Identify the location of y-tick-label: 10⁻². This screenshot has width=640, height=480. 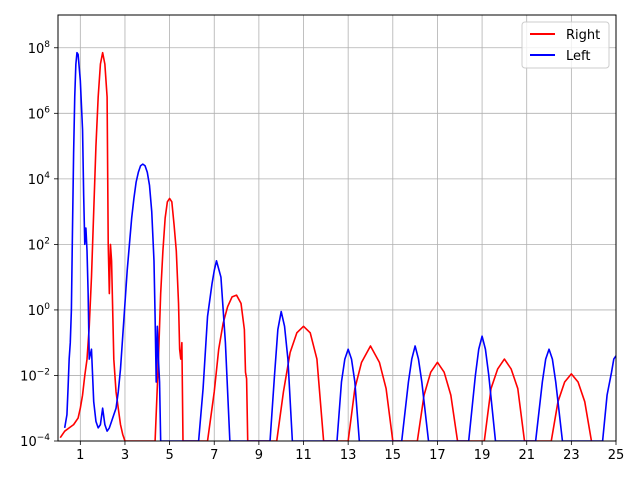
(35, 375).